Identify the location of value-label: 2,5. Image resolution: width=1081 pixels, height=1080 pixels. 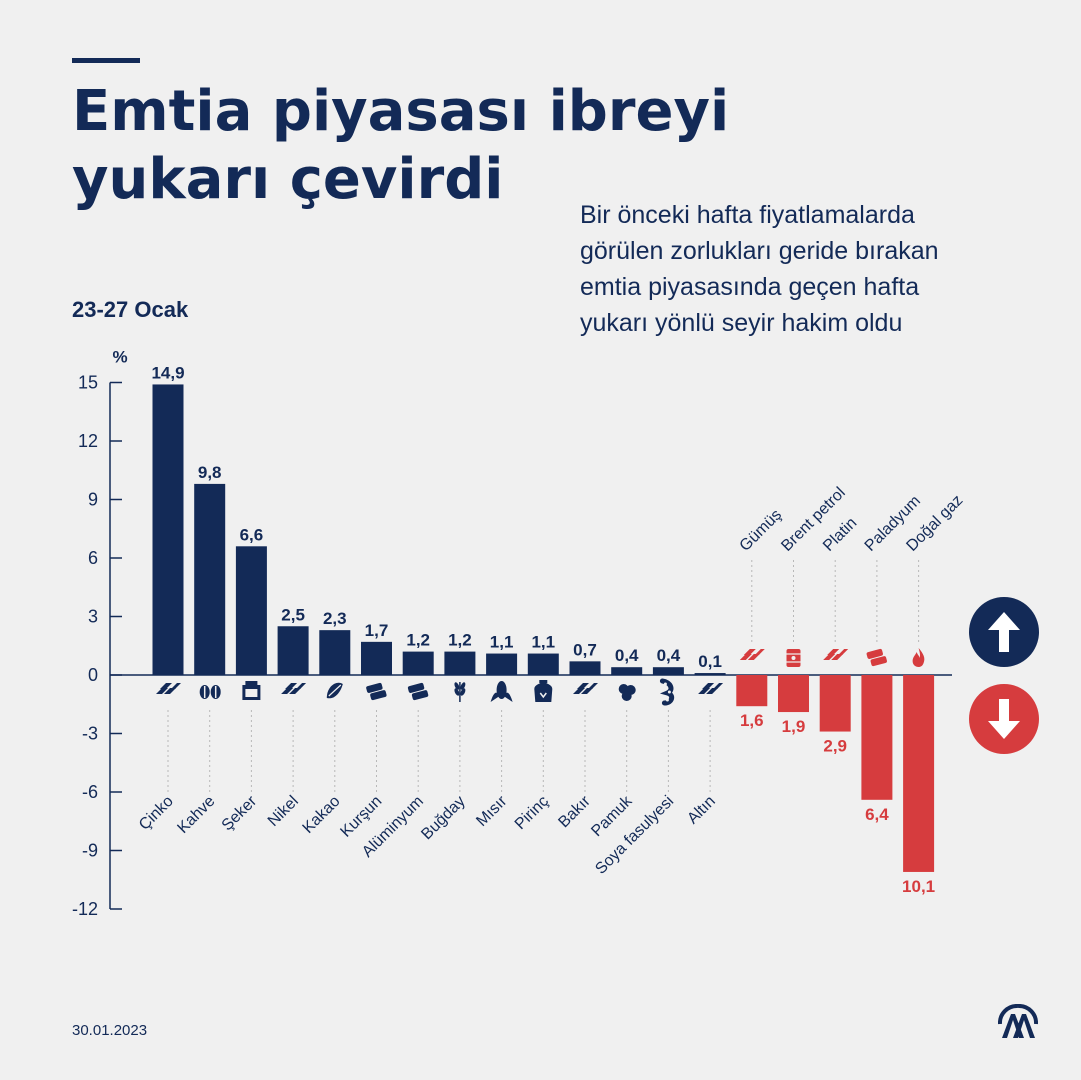
(293, 614).